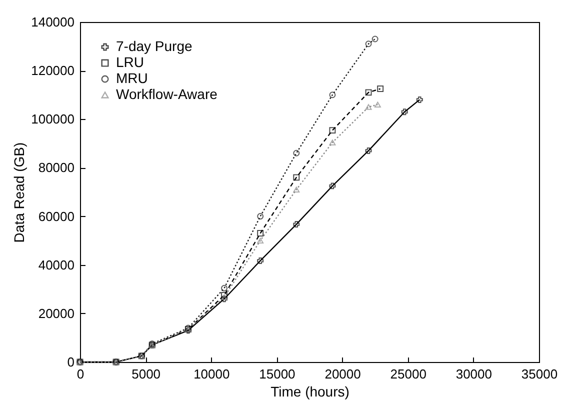  Describe the element at coordinates (342, 374) in the screenshot. I see `x-tick-label: 20000` at that location.